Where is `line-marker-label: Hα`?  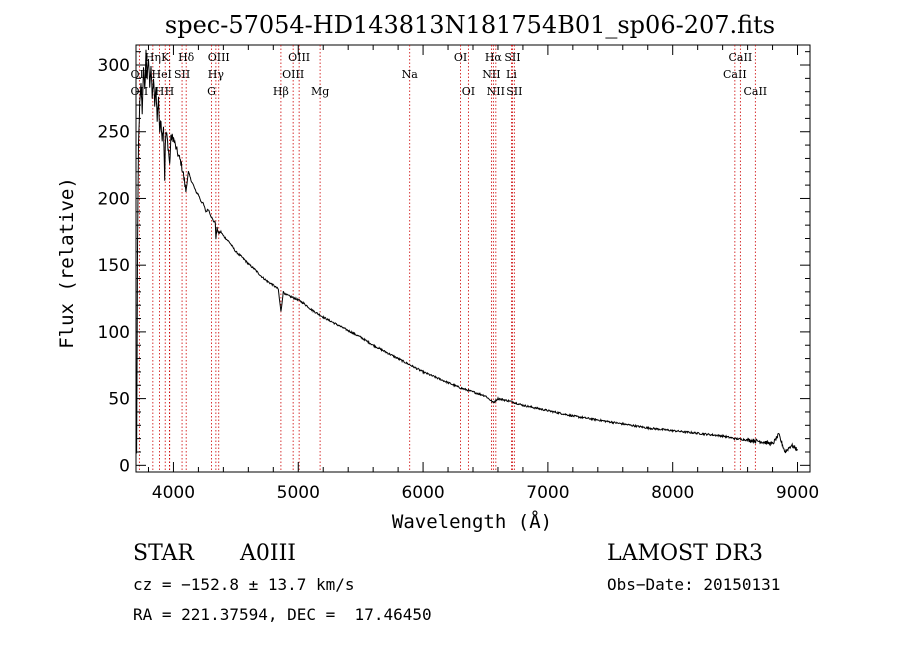
line-marker-label: Hα is located at coordinates (494, 57).